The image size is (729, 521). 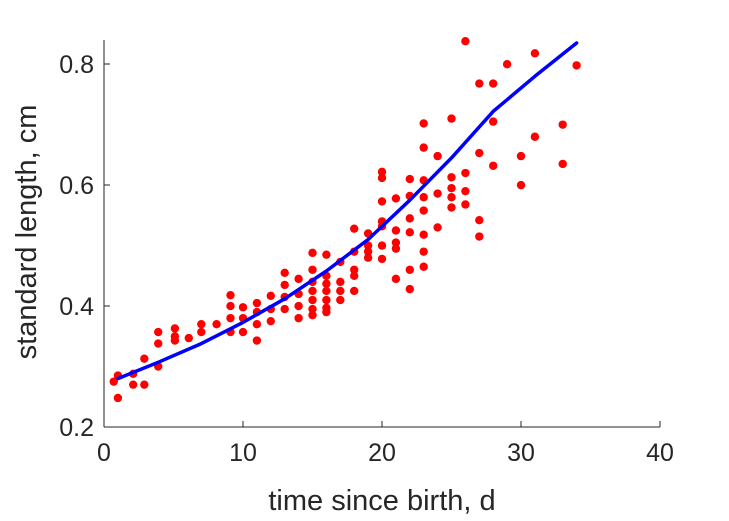 What do you see at coordinates (521, 453) in the screenshot?
I see `x-tick-label: 30` at bounding box center [521, 453].